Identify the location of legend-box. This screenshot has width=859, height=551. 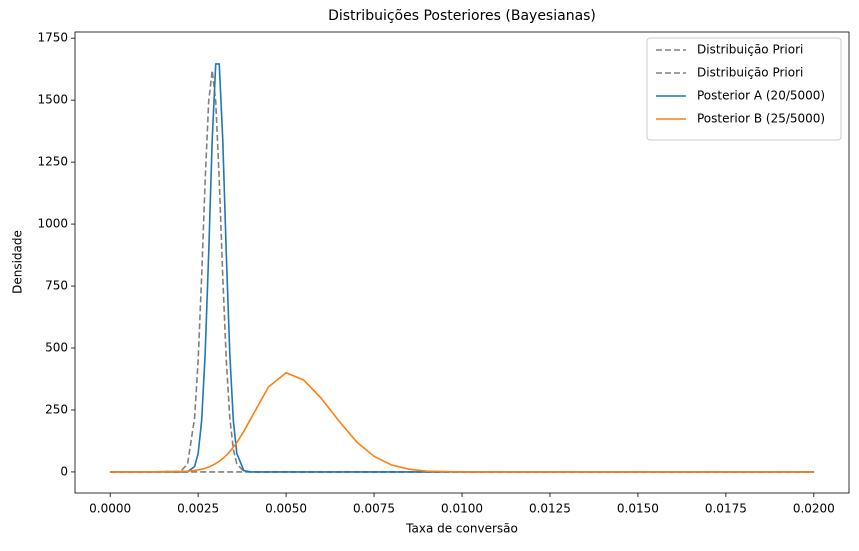
(744, 89).